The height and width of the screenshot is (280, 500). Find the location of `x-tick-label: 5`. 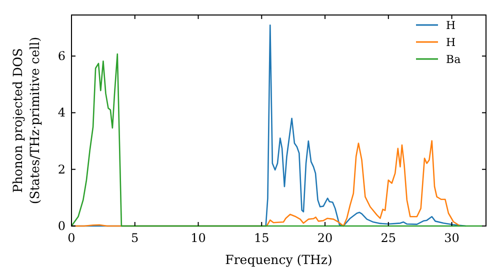

x-tick-label: 5 is located at coordinates (135, 238).